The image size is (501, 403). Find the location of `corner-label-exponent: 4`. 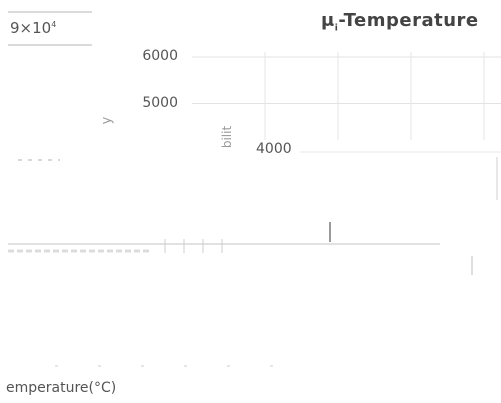

corner-label-exponent: 4 is located at coordinates (54, 24).